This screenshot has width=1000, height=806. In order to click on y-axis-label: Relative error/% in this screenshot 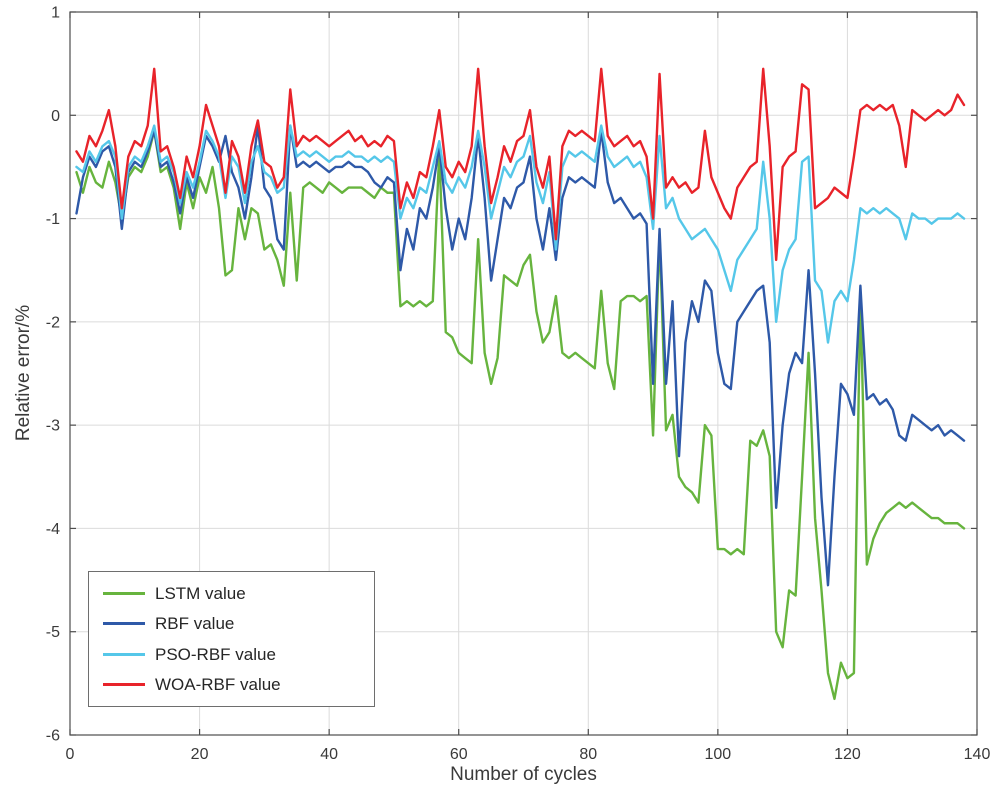, I will do `click(23, 373)`.